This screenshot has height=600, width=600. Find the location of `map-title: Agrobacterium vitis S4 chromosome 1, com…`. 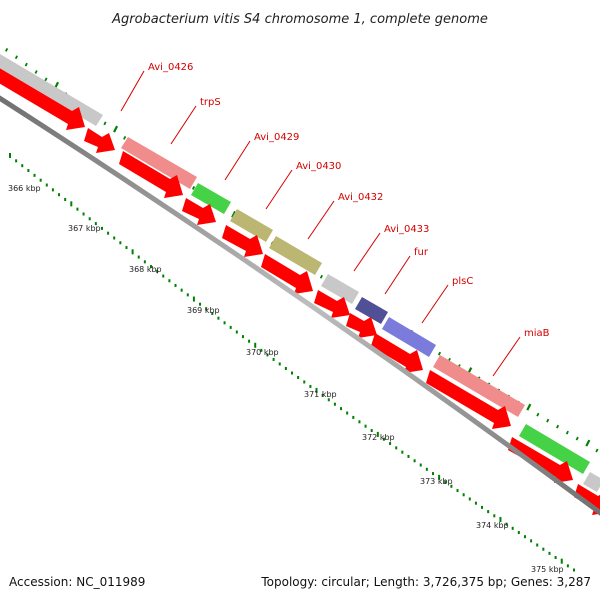

map-title: Agrobacterium vitis S4 chromosome 1, com… is located at coordinates (299, 19).